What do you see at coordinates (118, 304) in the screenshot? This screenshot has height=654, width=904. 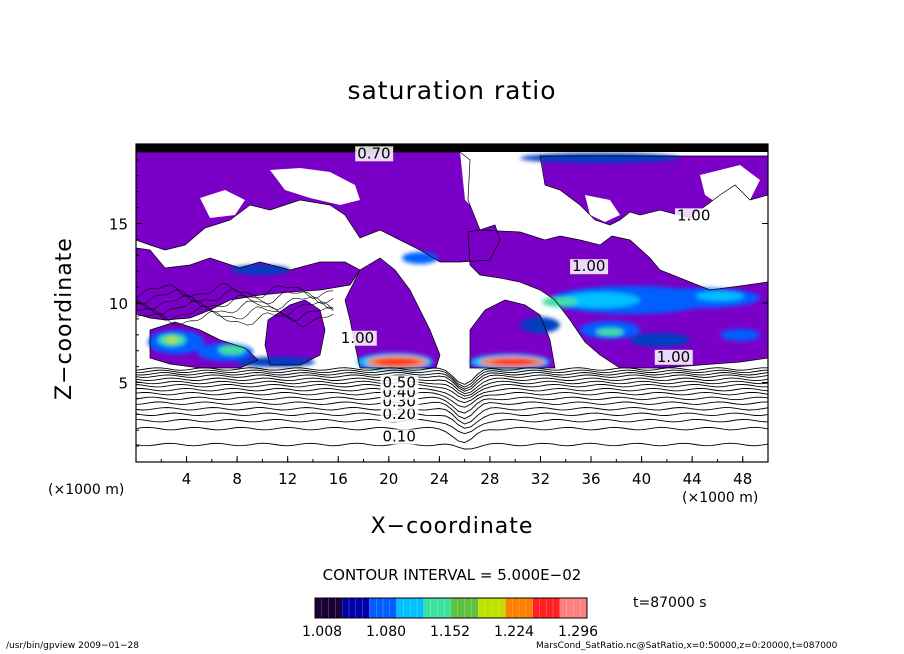 I see `y-tick-label: 10` at bounding box center [118, 304].